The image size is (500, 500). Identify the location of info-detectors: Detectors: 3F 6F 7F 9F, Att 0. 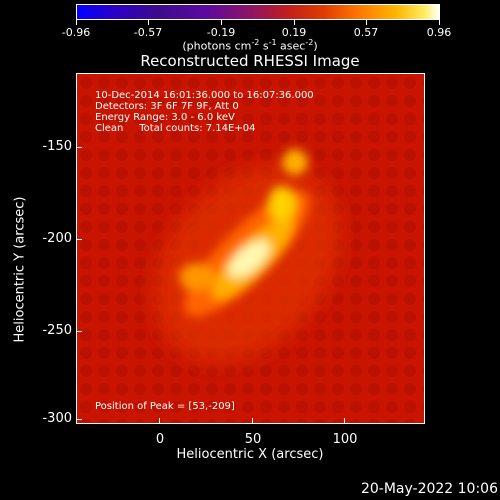
(167, 106).